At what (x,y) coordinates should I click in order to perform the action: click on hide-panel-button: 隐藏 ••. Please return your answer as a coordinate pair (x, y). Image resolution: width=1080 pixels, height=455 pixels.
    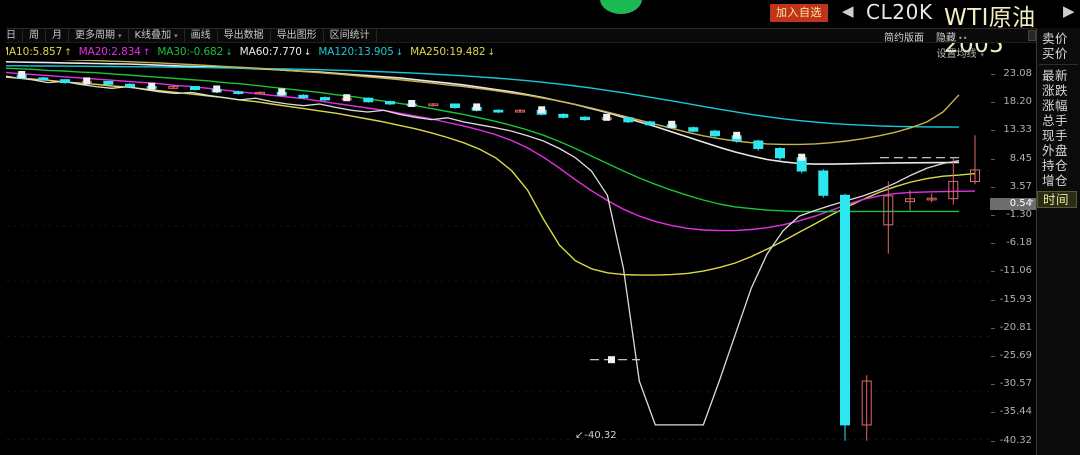
    Looking at the image, I should click on (951, 36).